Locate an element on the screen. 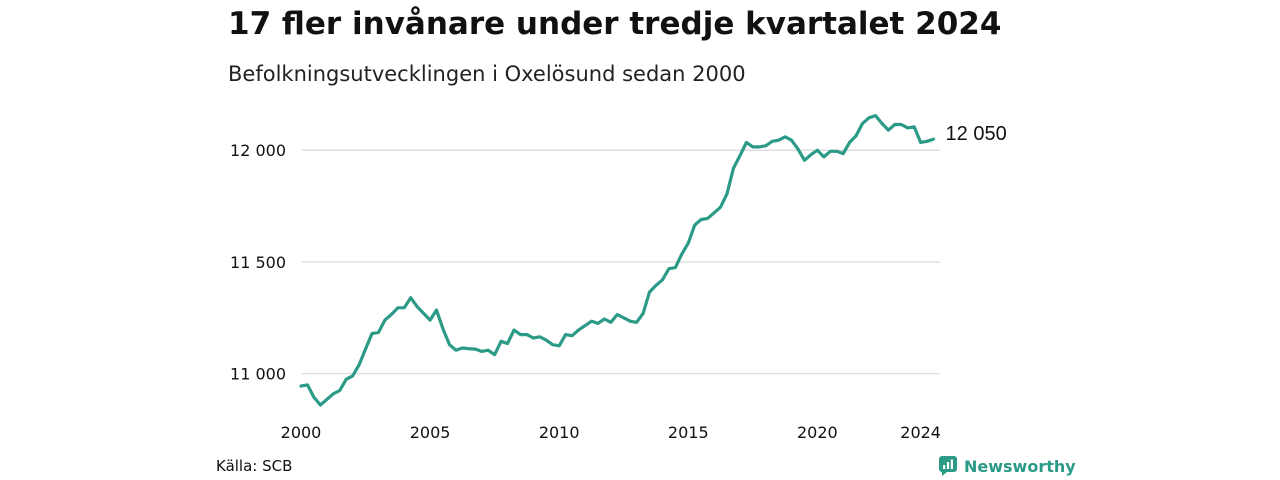  brand-name: Newsworthy is located at coordinates (1020, 466).